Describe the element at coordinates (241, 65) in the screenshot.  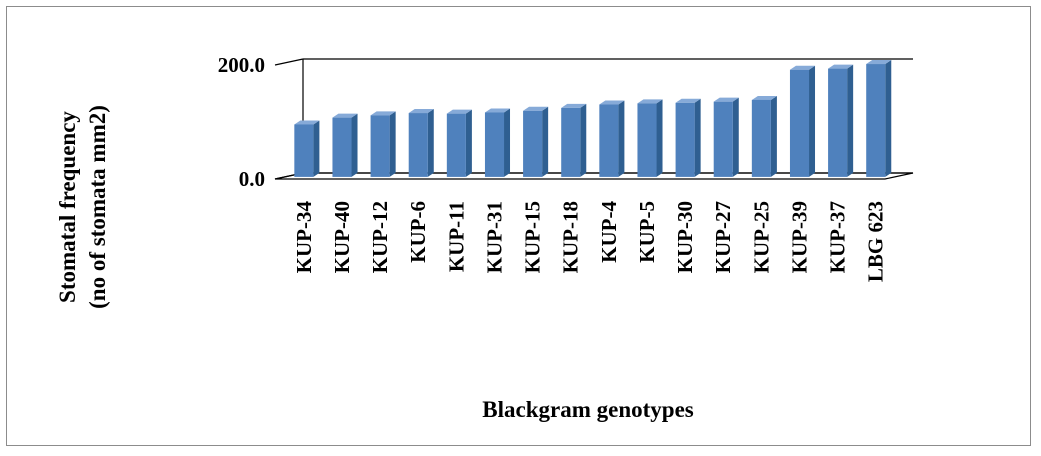
I see `y-tick-label: 200.0` at that location.